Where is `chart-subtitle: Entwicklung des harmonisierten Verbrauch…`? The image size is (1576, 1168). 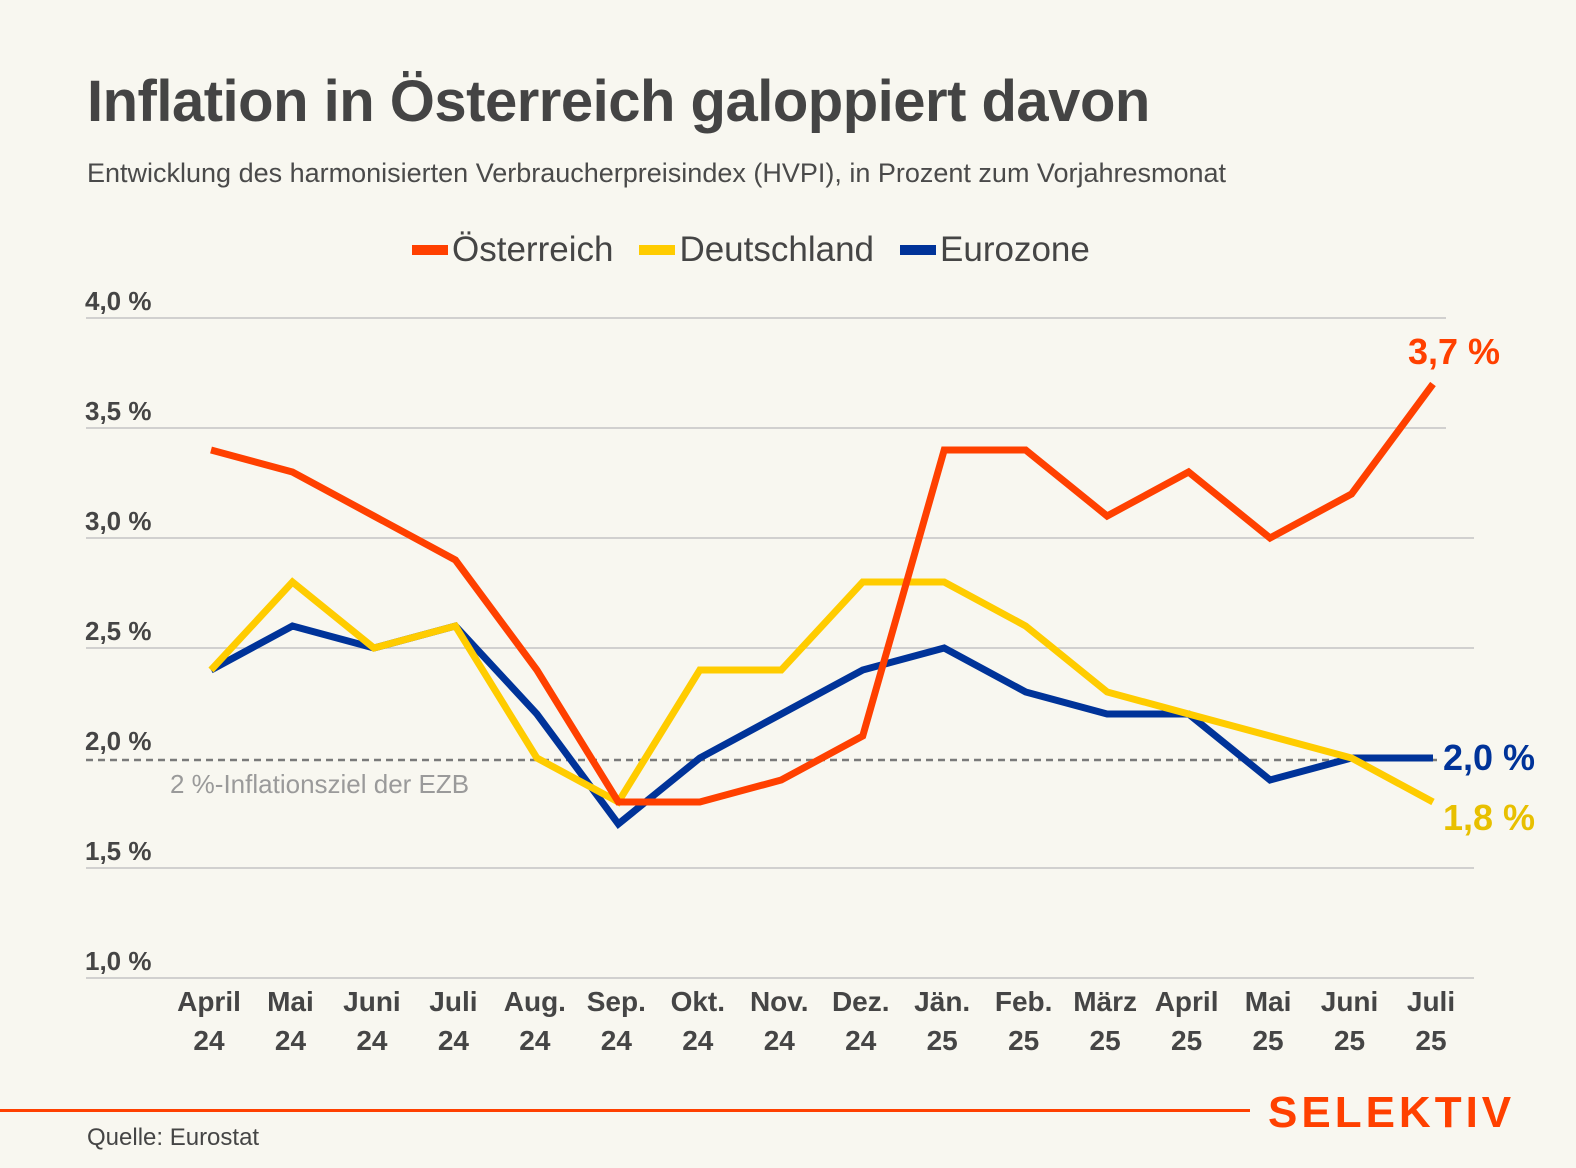
chart-subtitle: Entwicklung des harmonisierten Verbrauch… is located at coordinates (657, 173).